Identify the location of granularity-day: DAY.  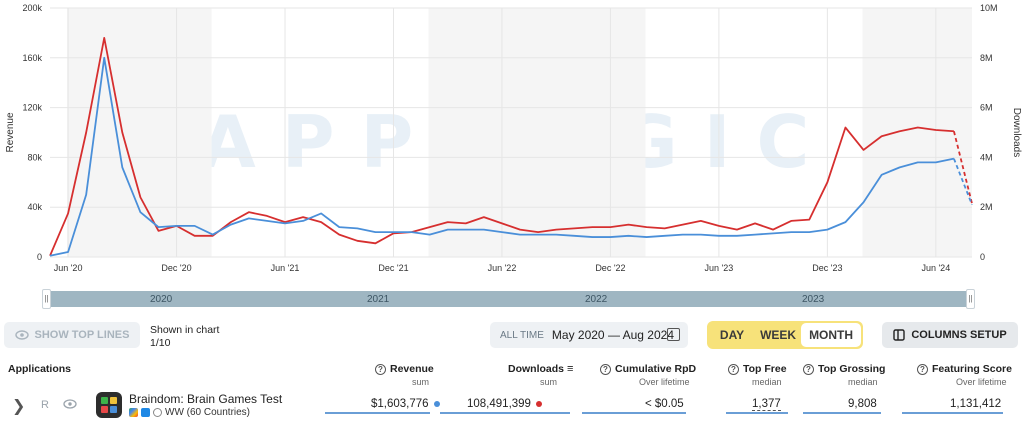
(732, 335).